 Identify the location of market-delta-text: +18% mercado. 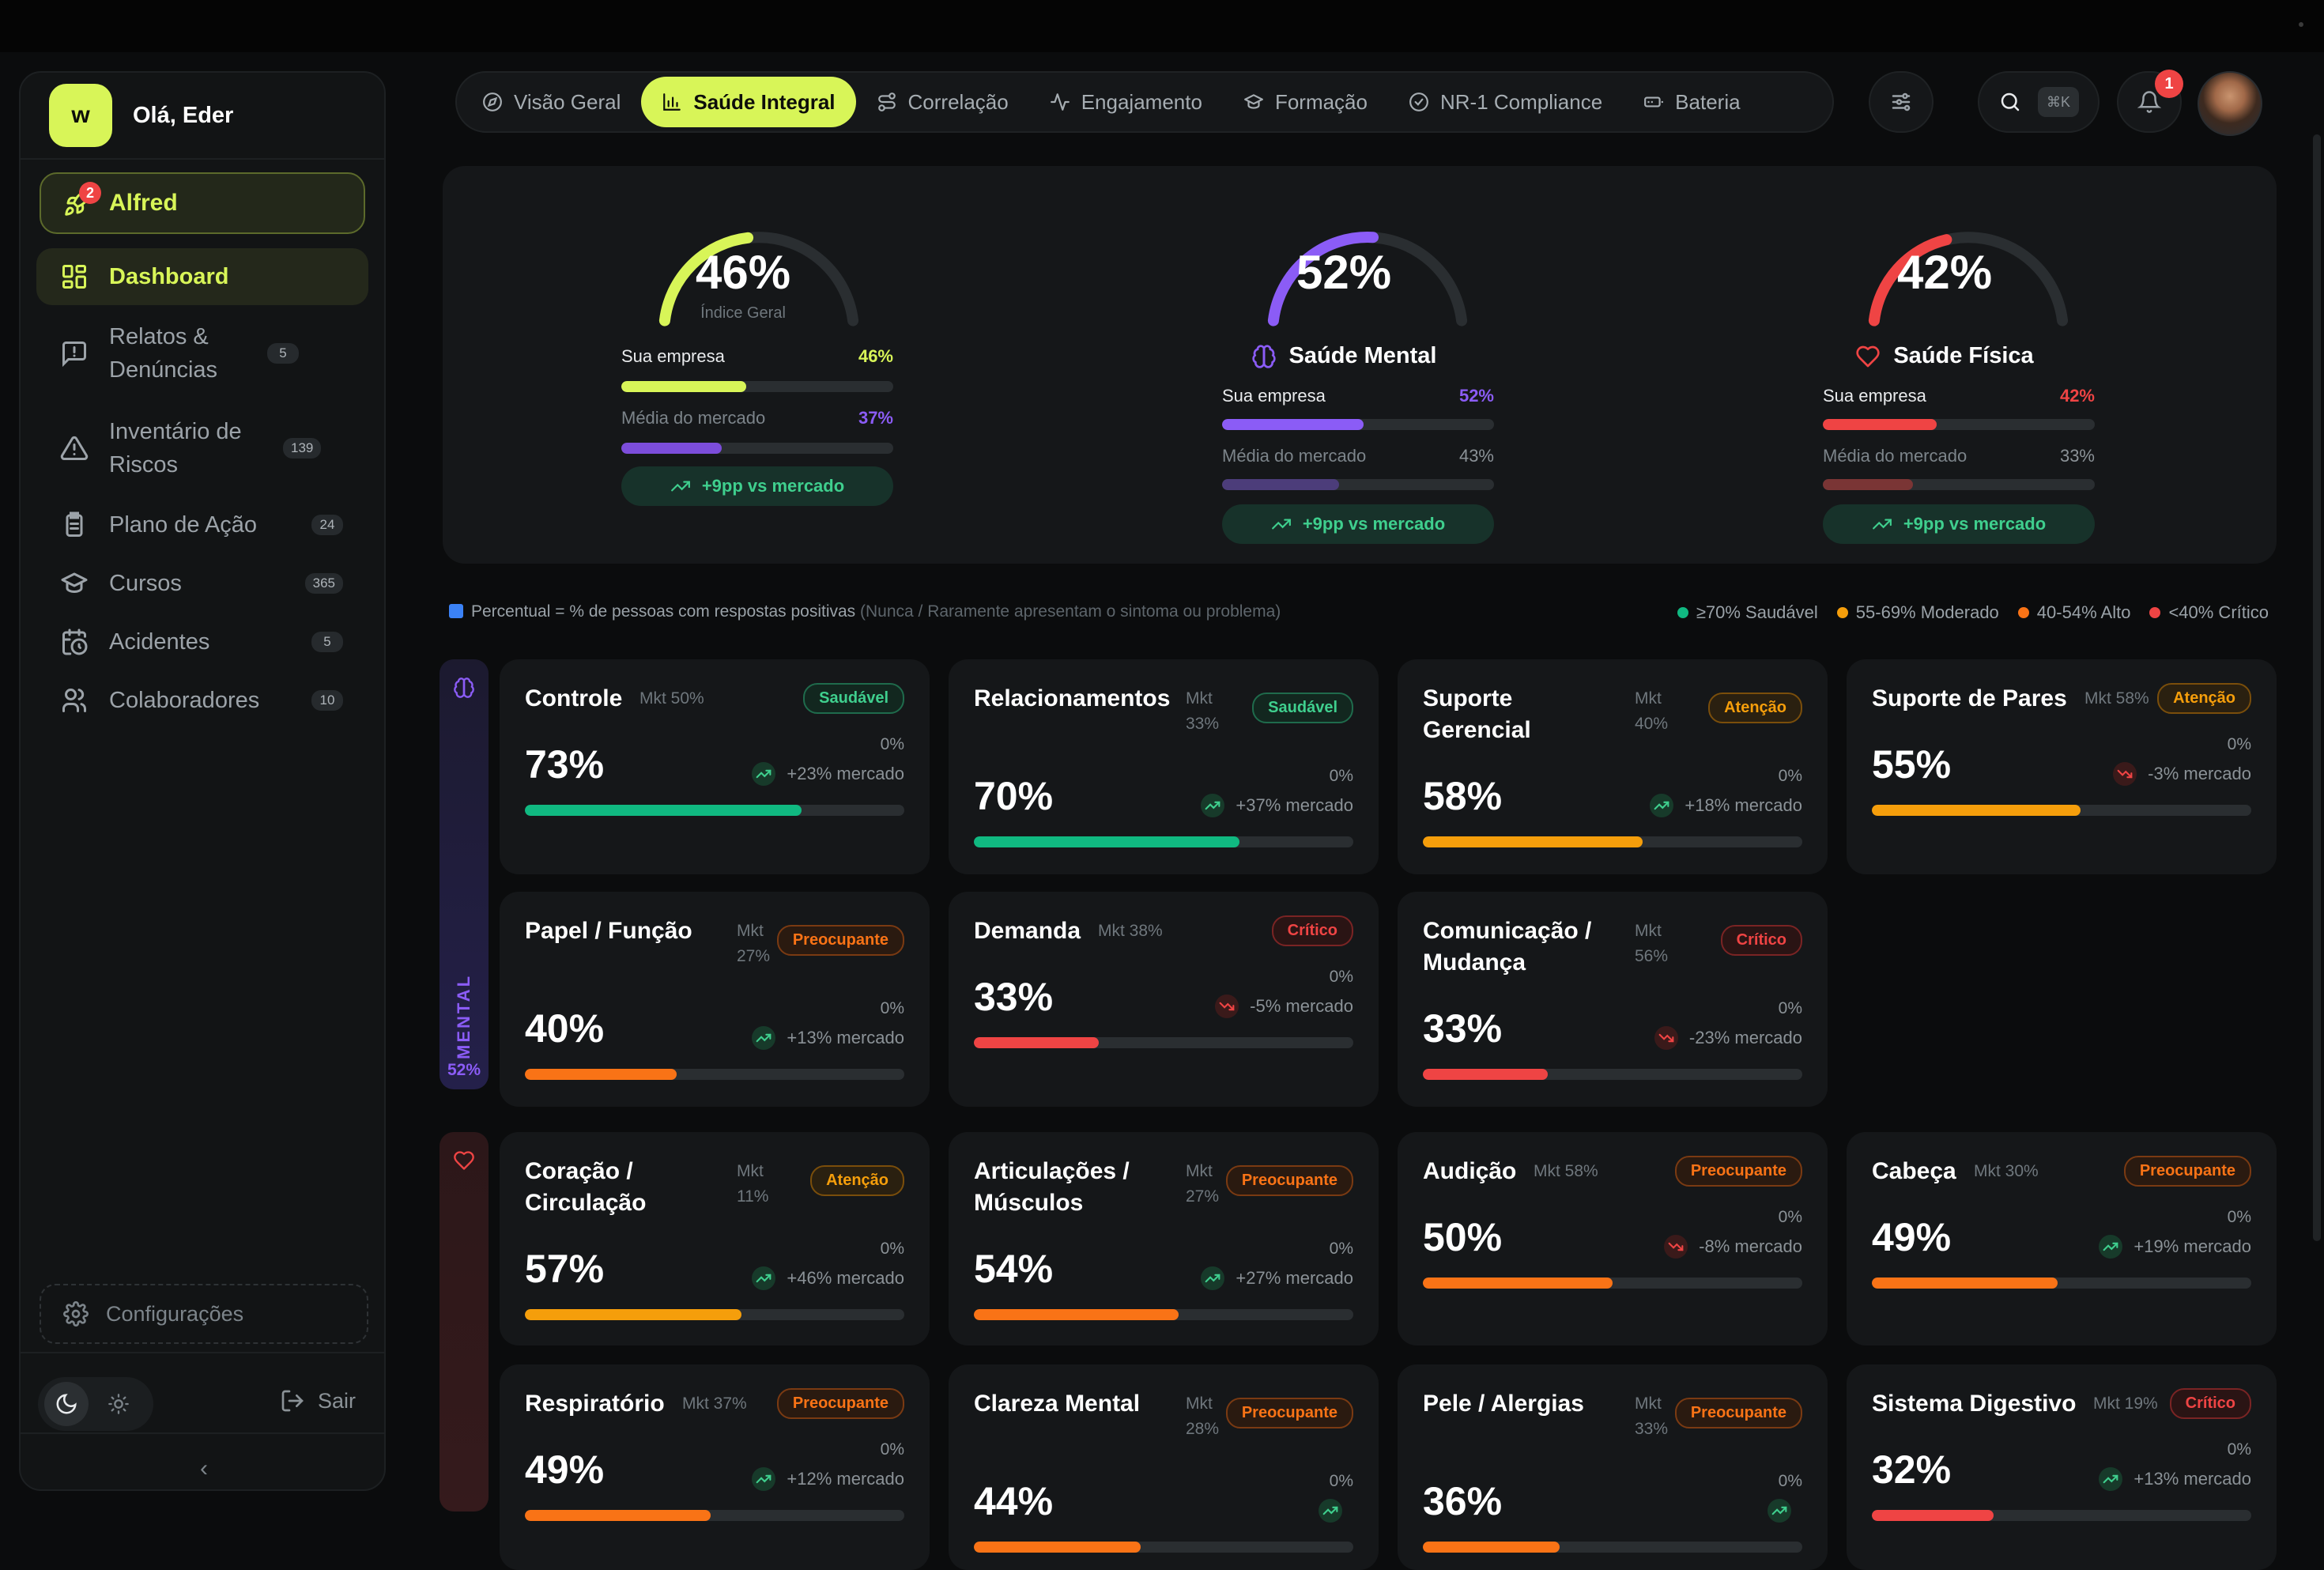
(1743, 805).